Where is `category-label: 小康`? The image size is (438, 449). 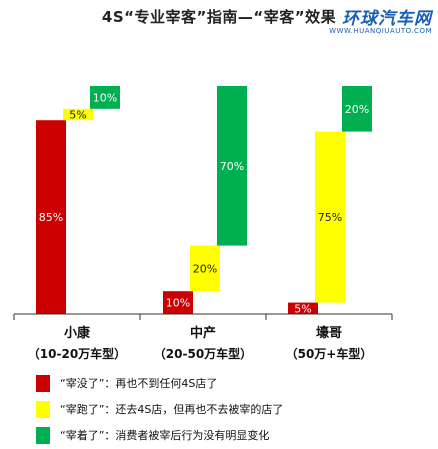 category-label: 小康 is located at coordinates (77, 333).